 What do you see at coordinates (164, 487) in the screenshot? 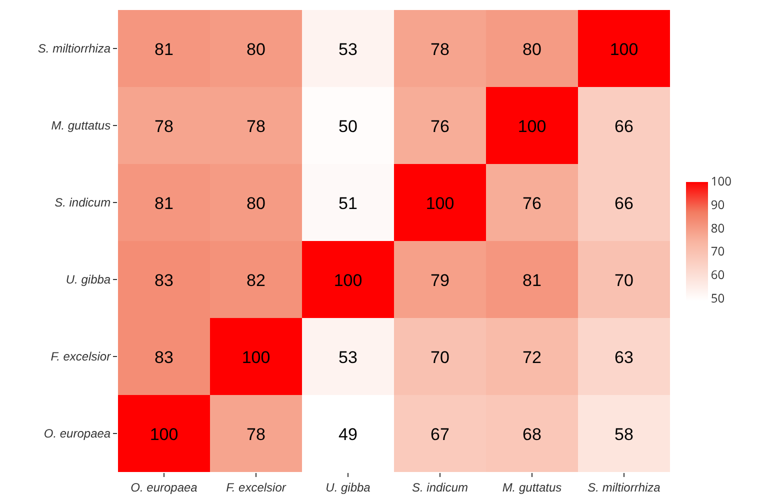
I see `x-tick-label: O. europaea` at bounding box center [164, 487].